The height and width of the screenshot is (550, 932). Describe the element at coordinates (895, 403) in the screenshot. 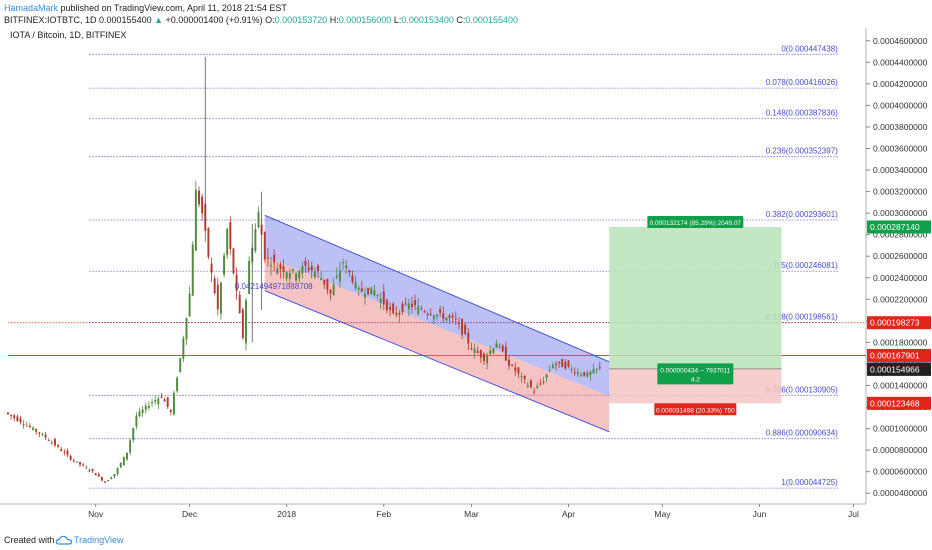

I see `price-axis-tag-label: 0.000123468` at that location.